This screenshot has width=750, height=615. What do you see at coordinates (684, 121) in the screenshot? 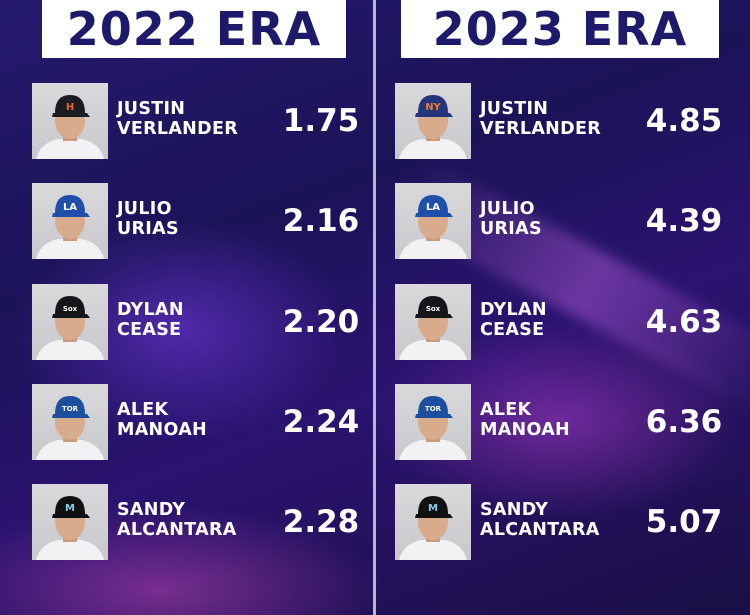
I see `player-era: 4.85` at bounding box center [684, 121].